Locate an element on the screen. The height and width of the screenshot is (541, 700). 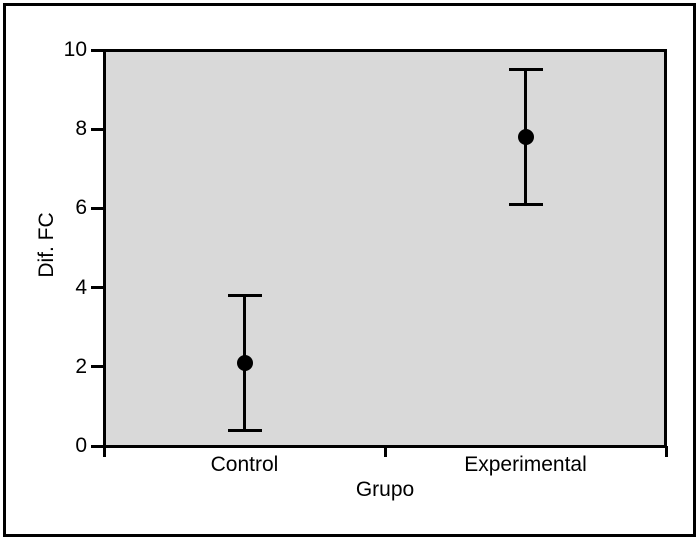
y-tick-label-2: 2 is located at coordinates (81, 366).